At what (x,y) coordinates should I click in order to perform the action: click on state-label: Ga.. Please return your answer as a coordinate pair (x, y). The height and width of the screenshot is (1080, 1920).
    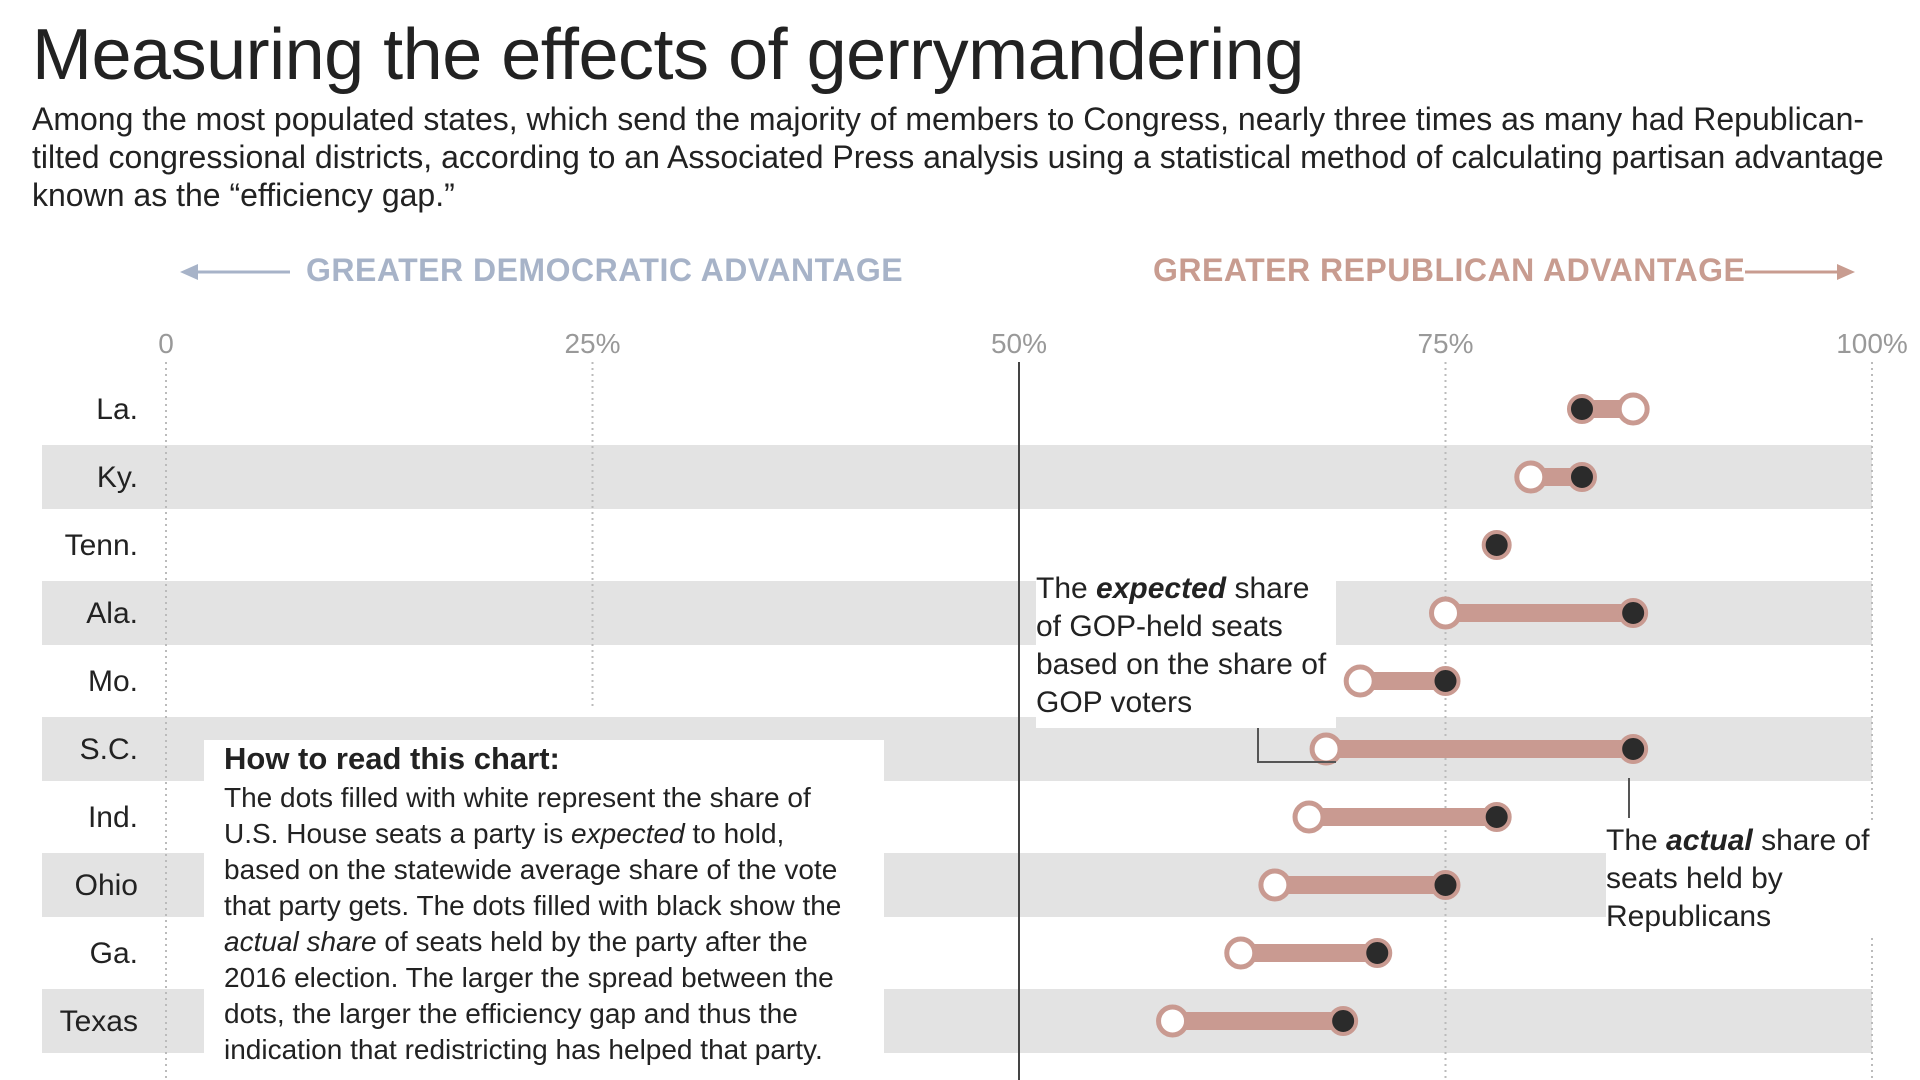
    Looking at the image, I should click on (114, 953).